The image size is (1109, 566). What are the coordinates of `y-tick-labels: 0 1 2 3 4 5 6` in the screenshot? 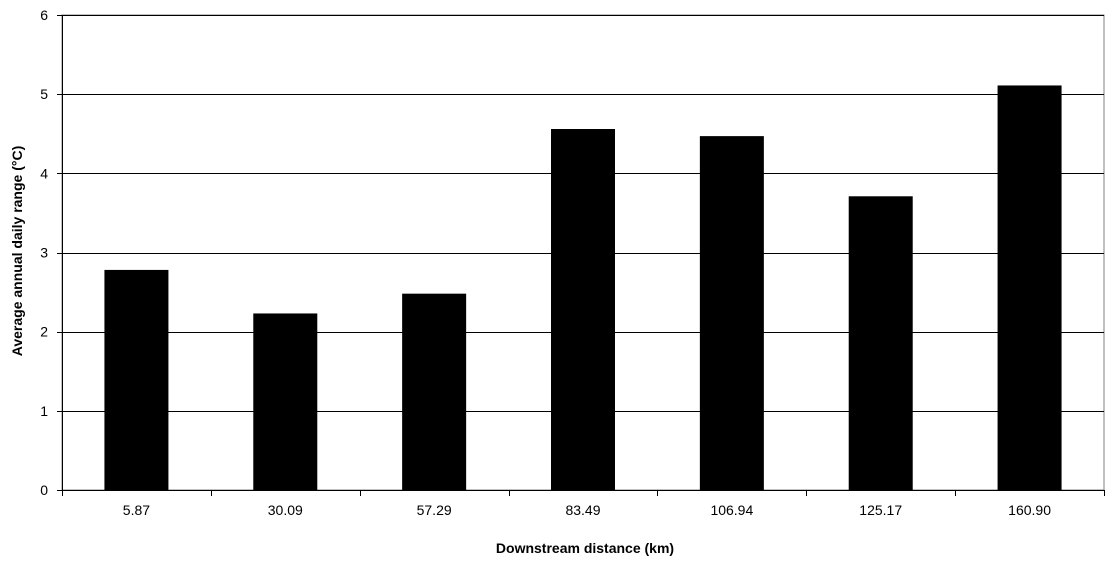 It's located at (44, 252).